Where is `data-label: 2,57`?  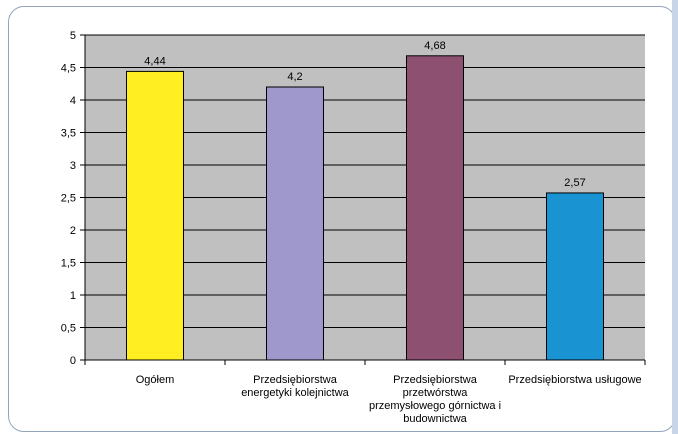 data-label: 2,57 is located at coordinates (574, 183).